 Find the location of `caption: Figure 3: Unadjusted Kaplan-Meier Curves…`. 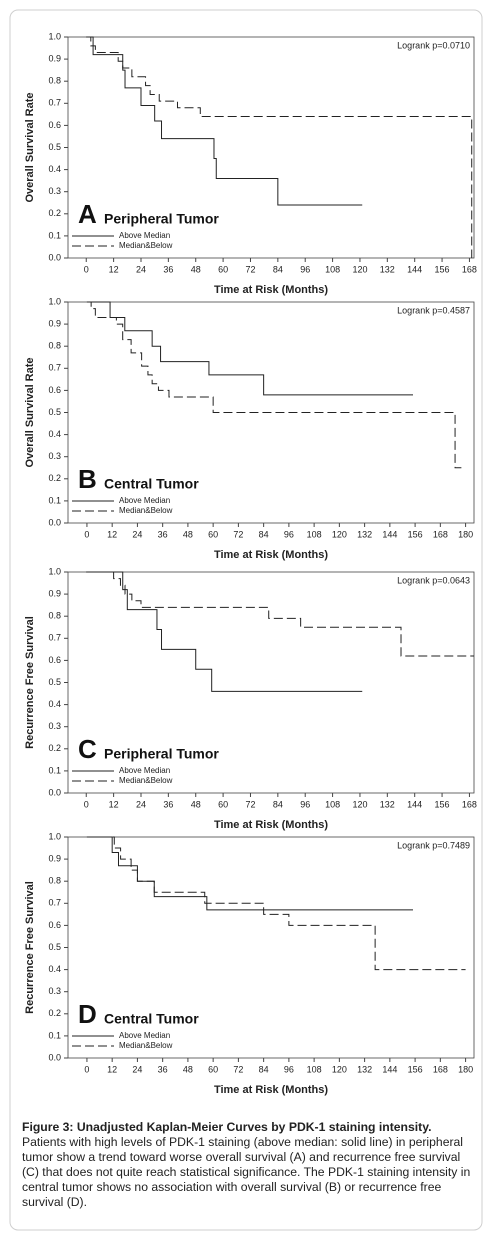

caption: Figure 3: Unadjusted Kaplan-Meier Curves… is located at coordinates (248, 1165).